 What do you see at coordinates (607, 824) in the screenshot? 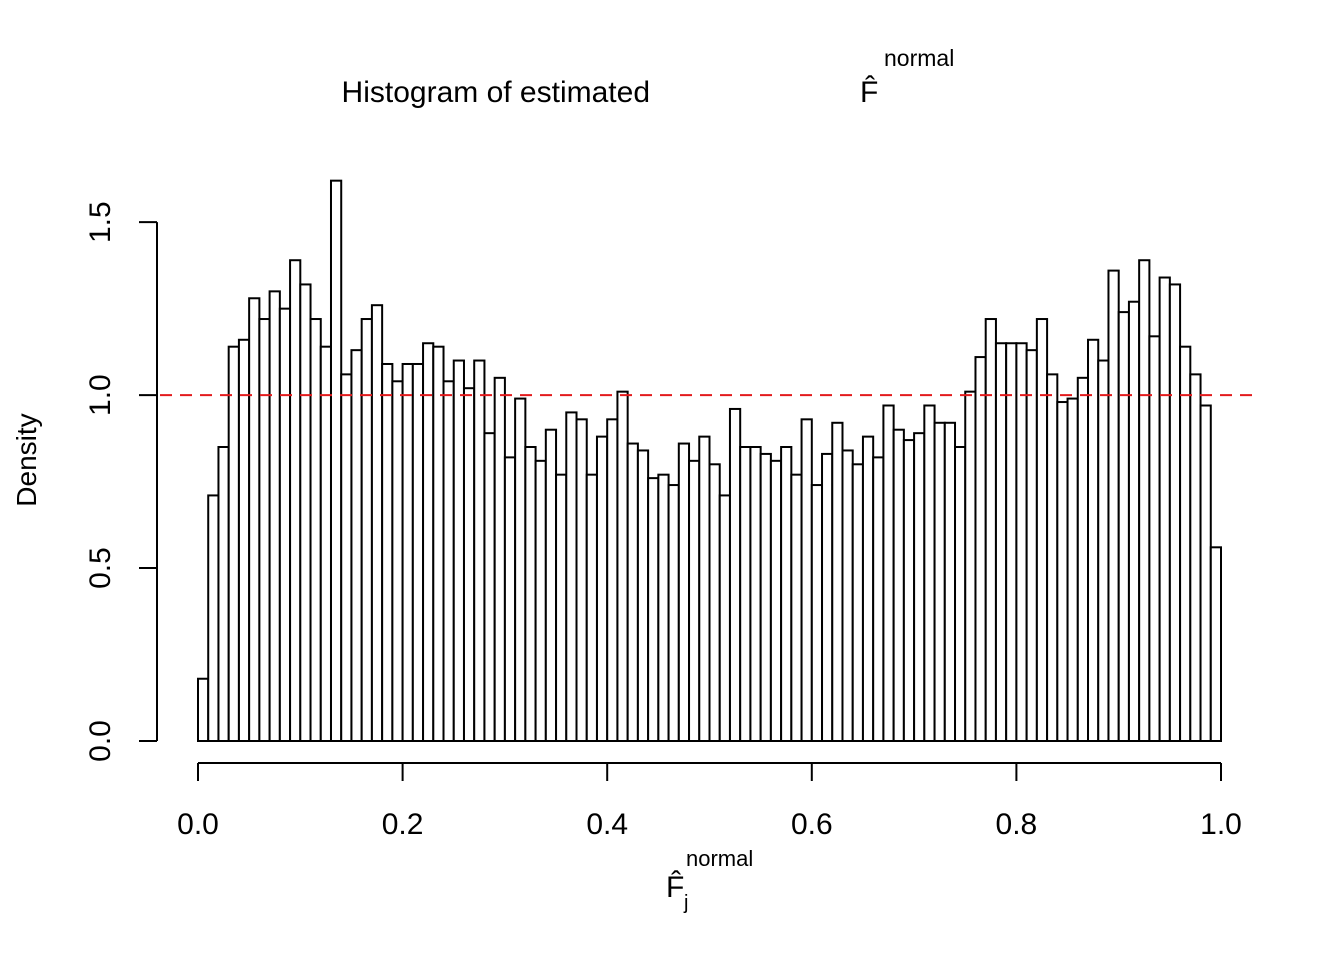
I see `x-tick-label: 0.4` at bounding box center [607, 824].